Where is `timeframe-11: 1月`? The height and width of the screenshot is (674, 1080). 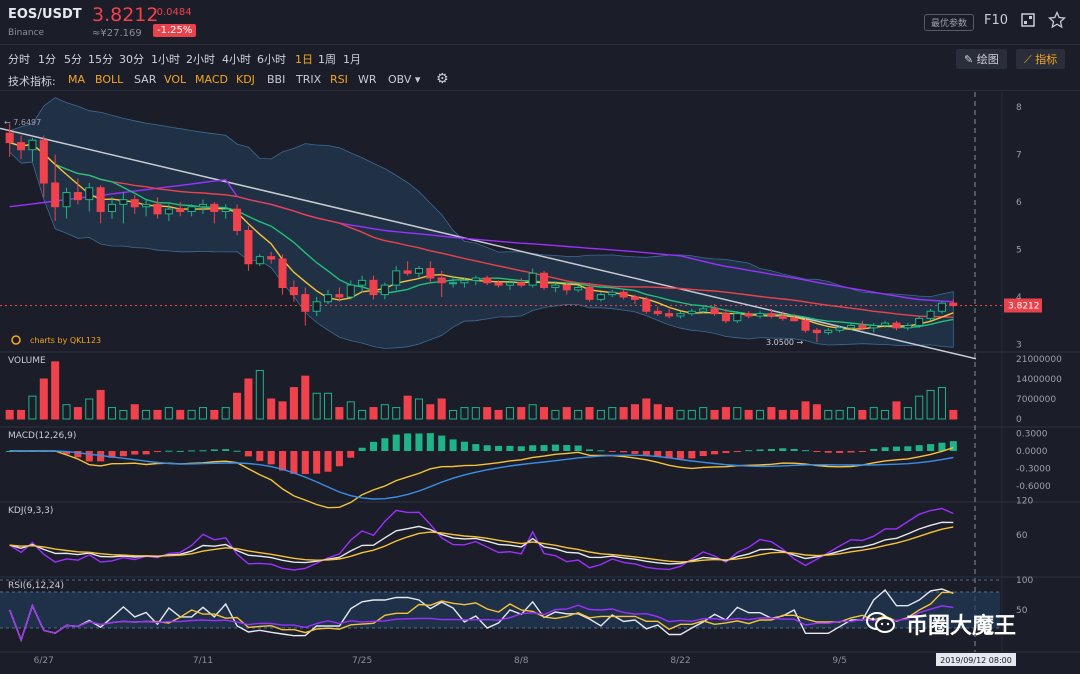 timeframe-11: 1月 is located at coordinates (352, 59).